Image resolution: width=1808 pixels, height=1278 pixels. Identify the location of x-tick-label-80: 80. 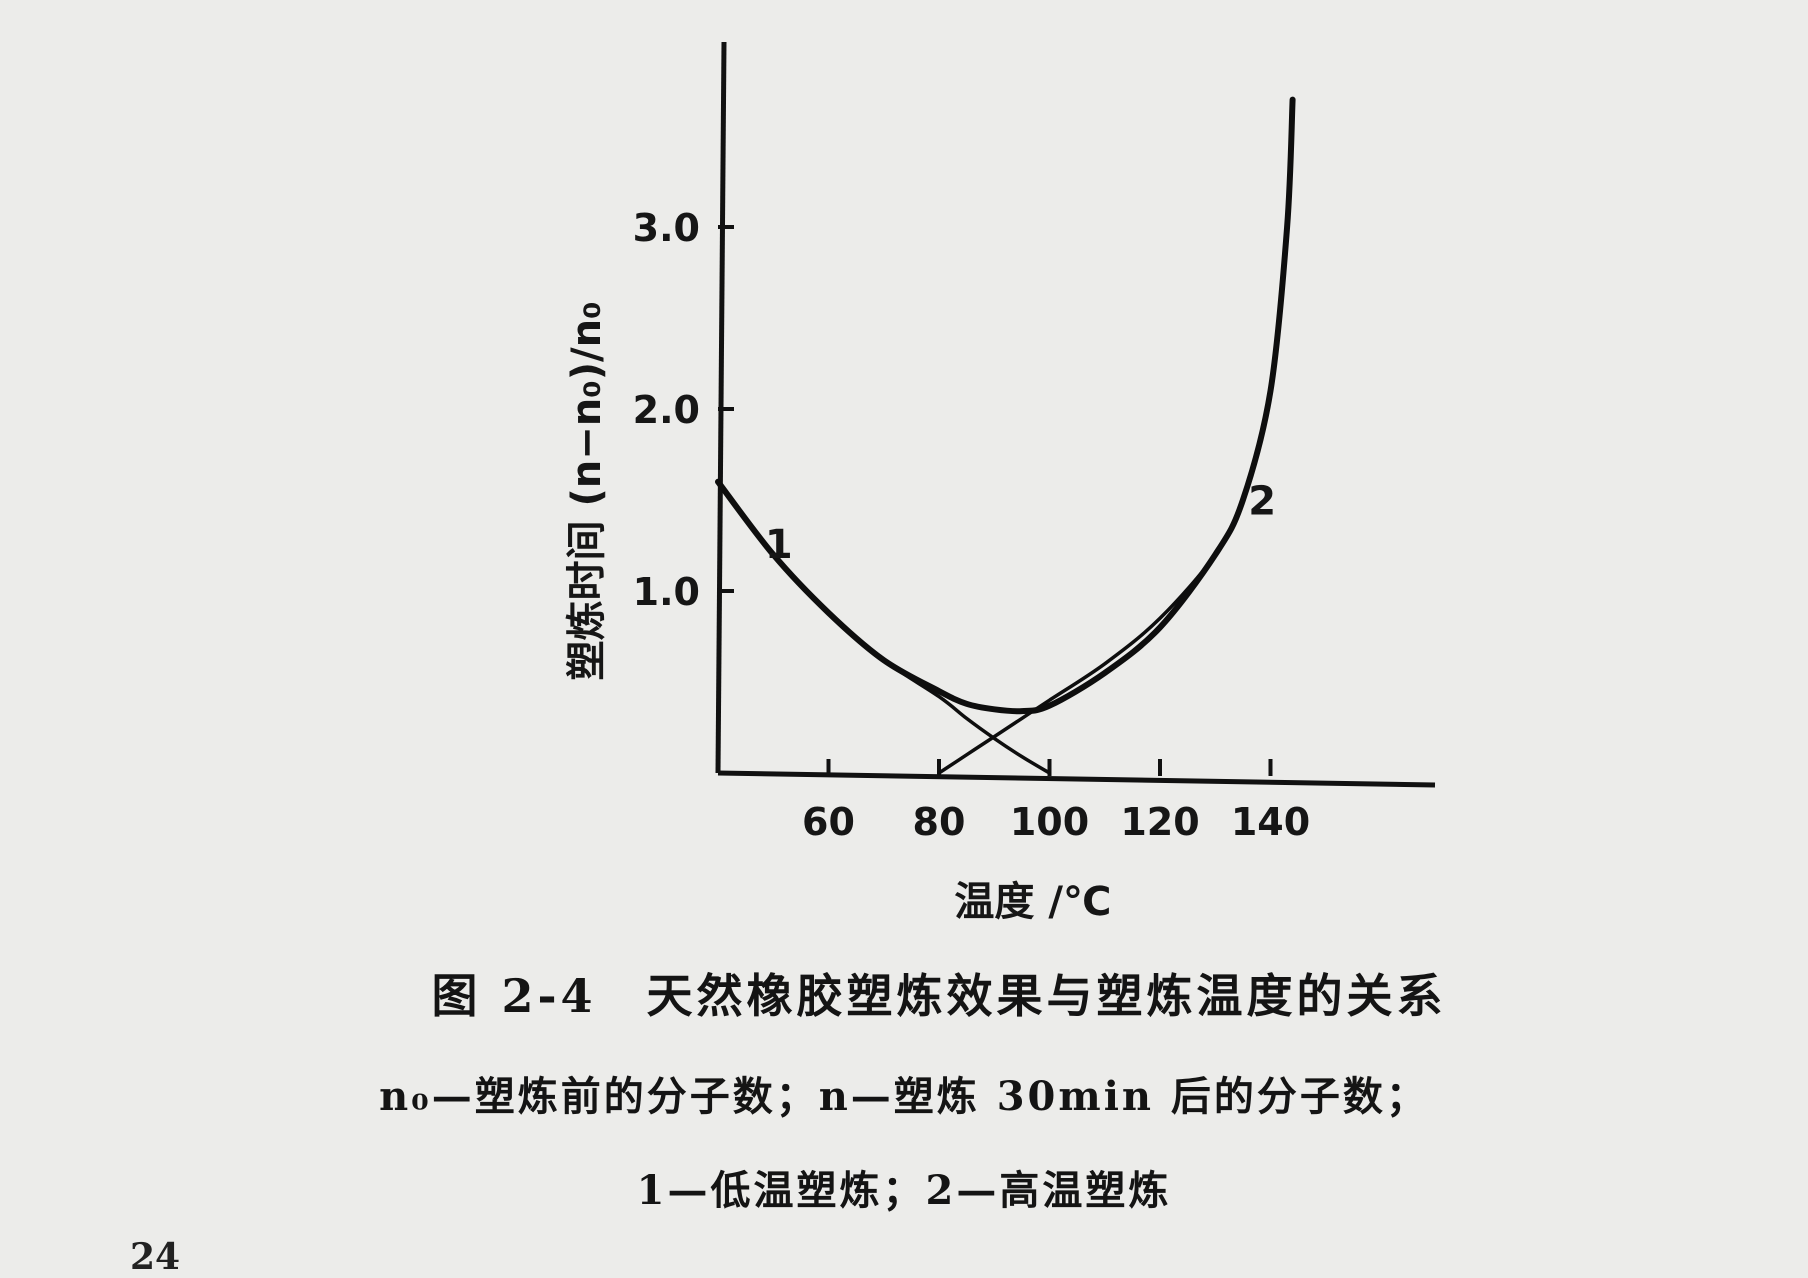
(939, 822).